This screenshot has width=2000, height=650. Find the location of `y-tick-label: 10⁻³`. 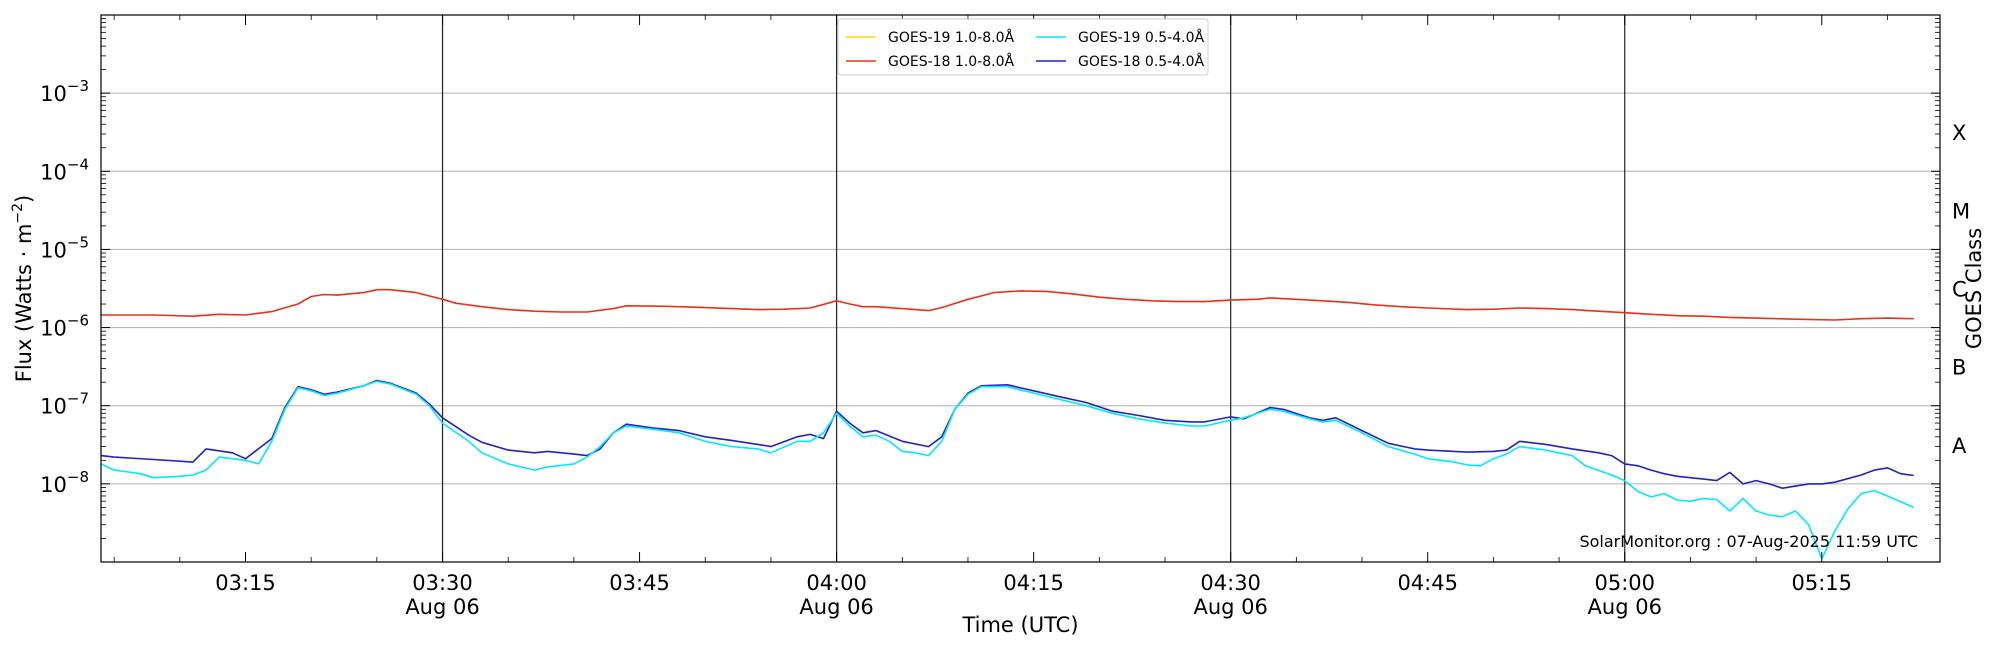

y-tick-label: 10⁻³ is located at coordinates (64, 91).